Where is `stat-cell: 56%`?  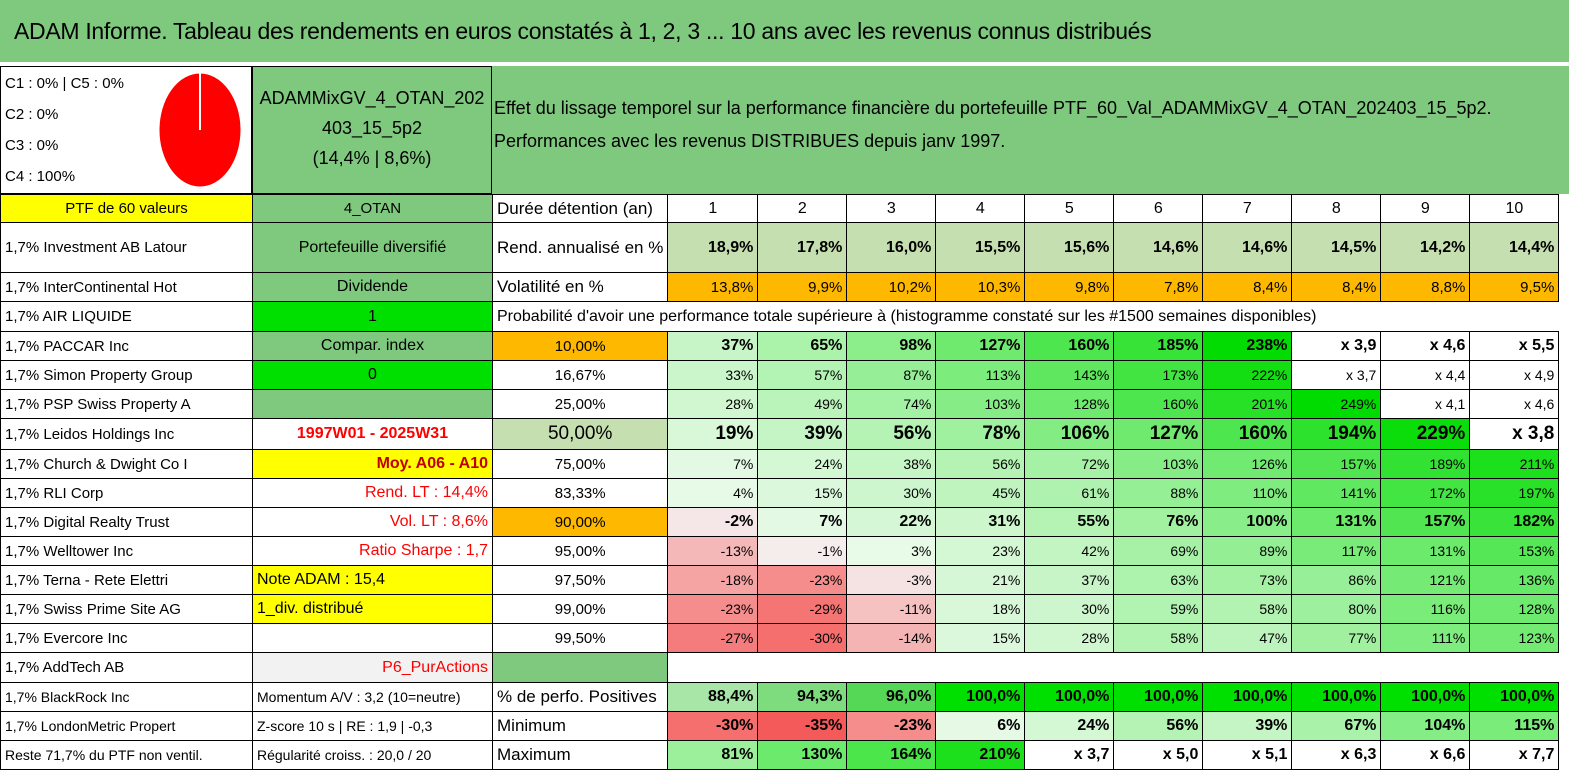 stat-cell: 56% is located at coordinates (1158, 726).